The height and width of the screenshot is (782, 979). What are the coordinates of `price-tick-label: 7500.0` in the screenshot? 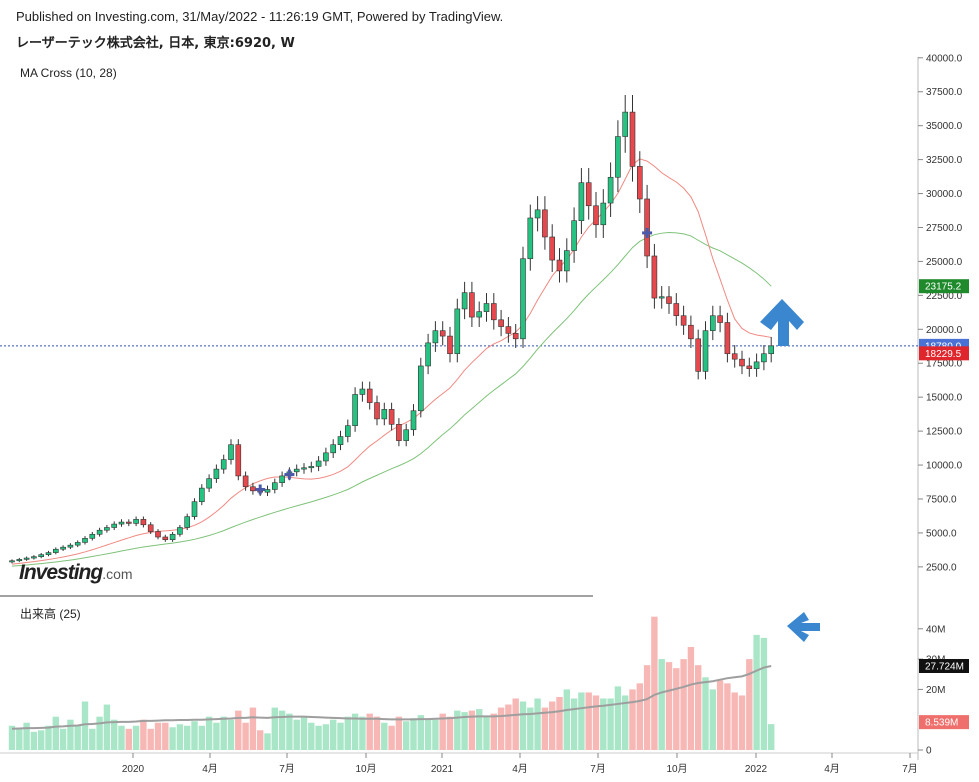 It's located at (941, 499).